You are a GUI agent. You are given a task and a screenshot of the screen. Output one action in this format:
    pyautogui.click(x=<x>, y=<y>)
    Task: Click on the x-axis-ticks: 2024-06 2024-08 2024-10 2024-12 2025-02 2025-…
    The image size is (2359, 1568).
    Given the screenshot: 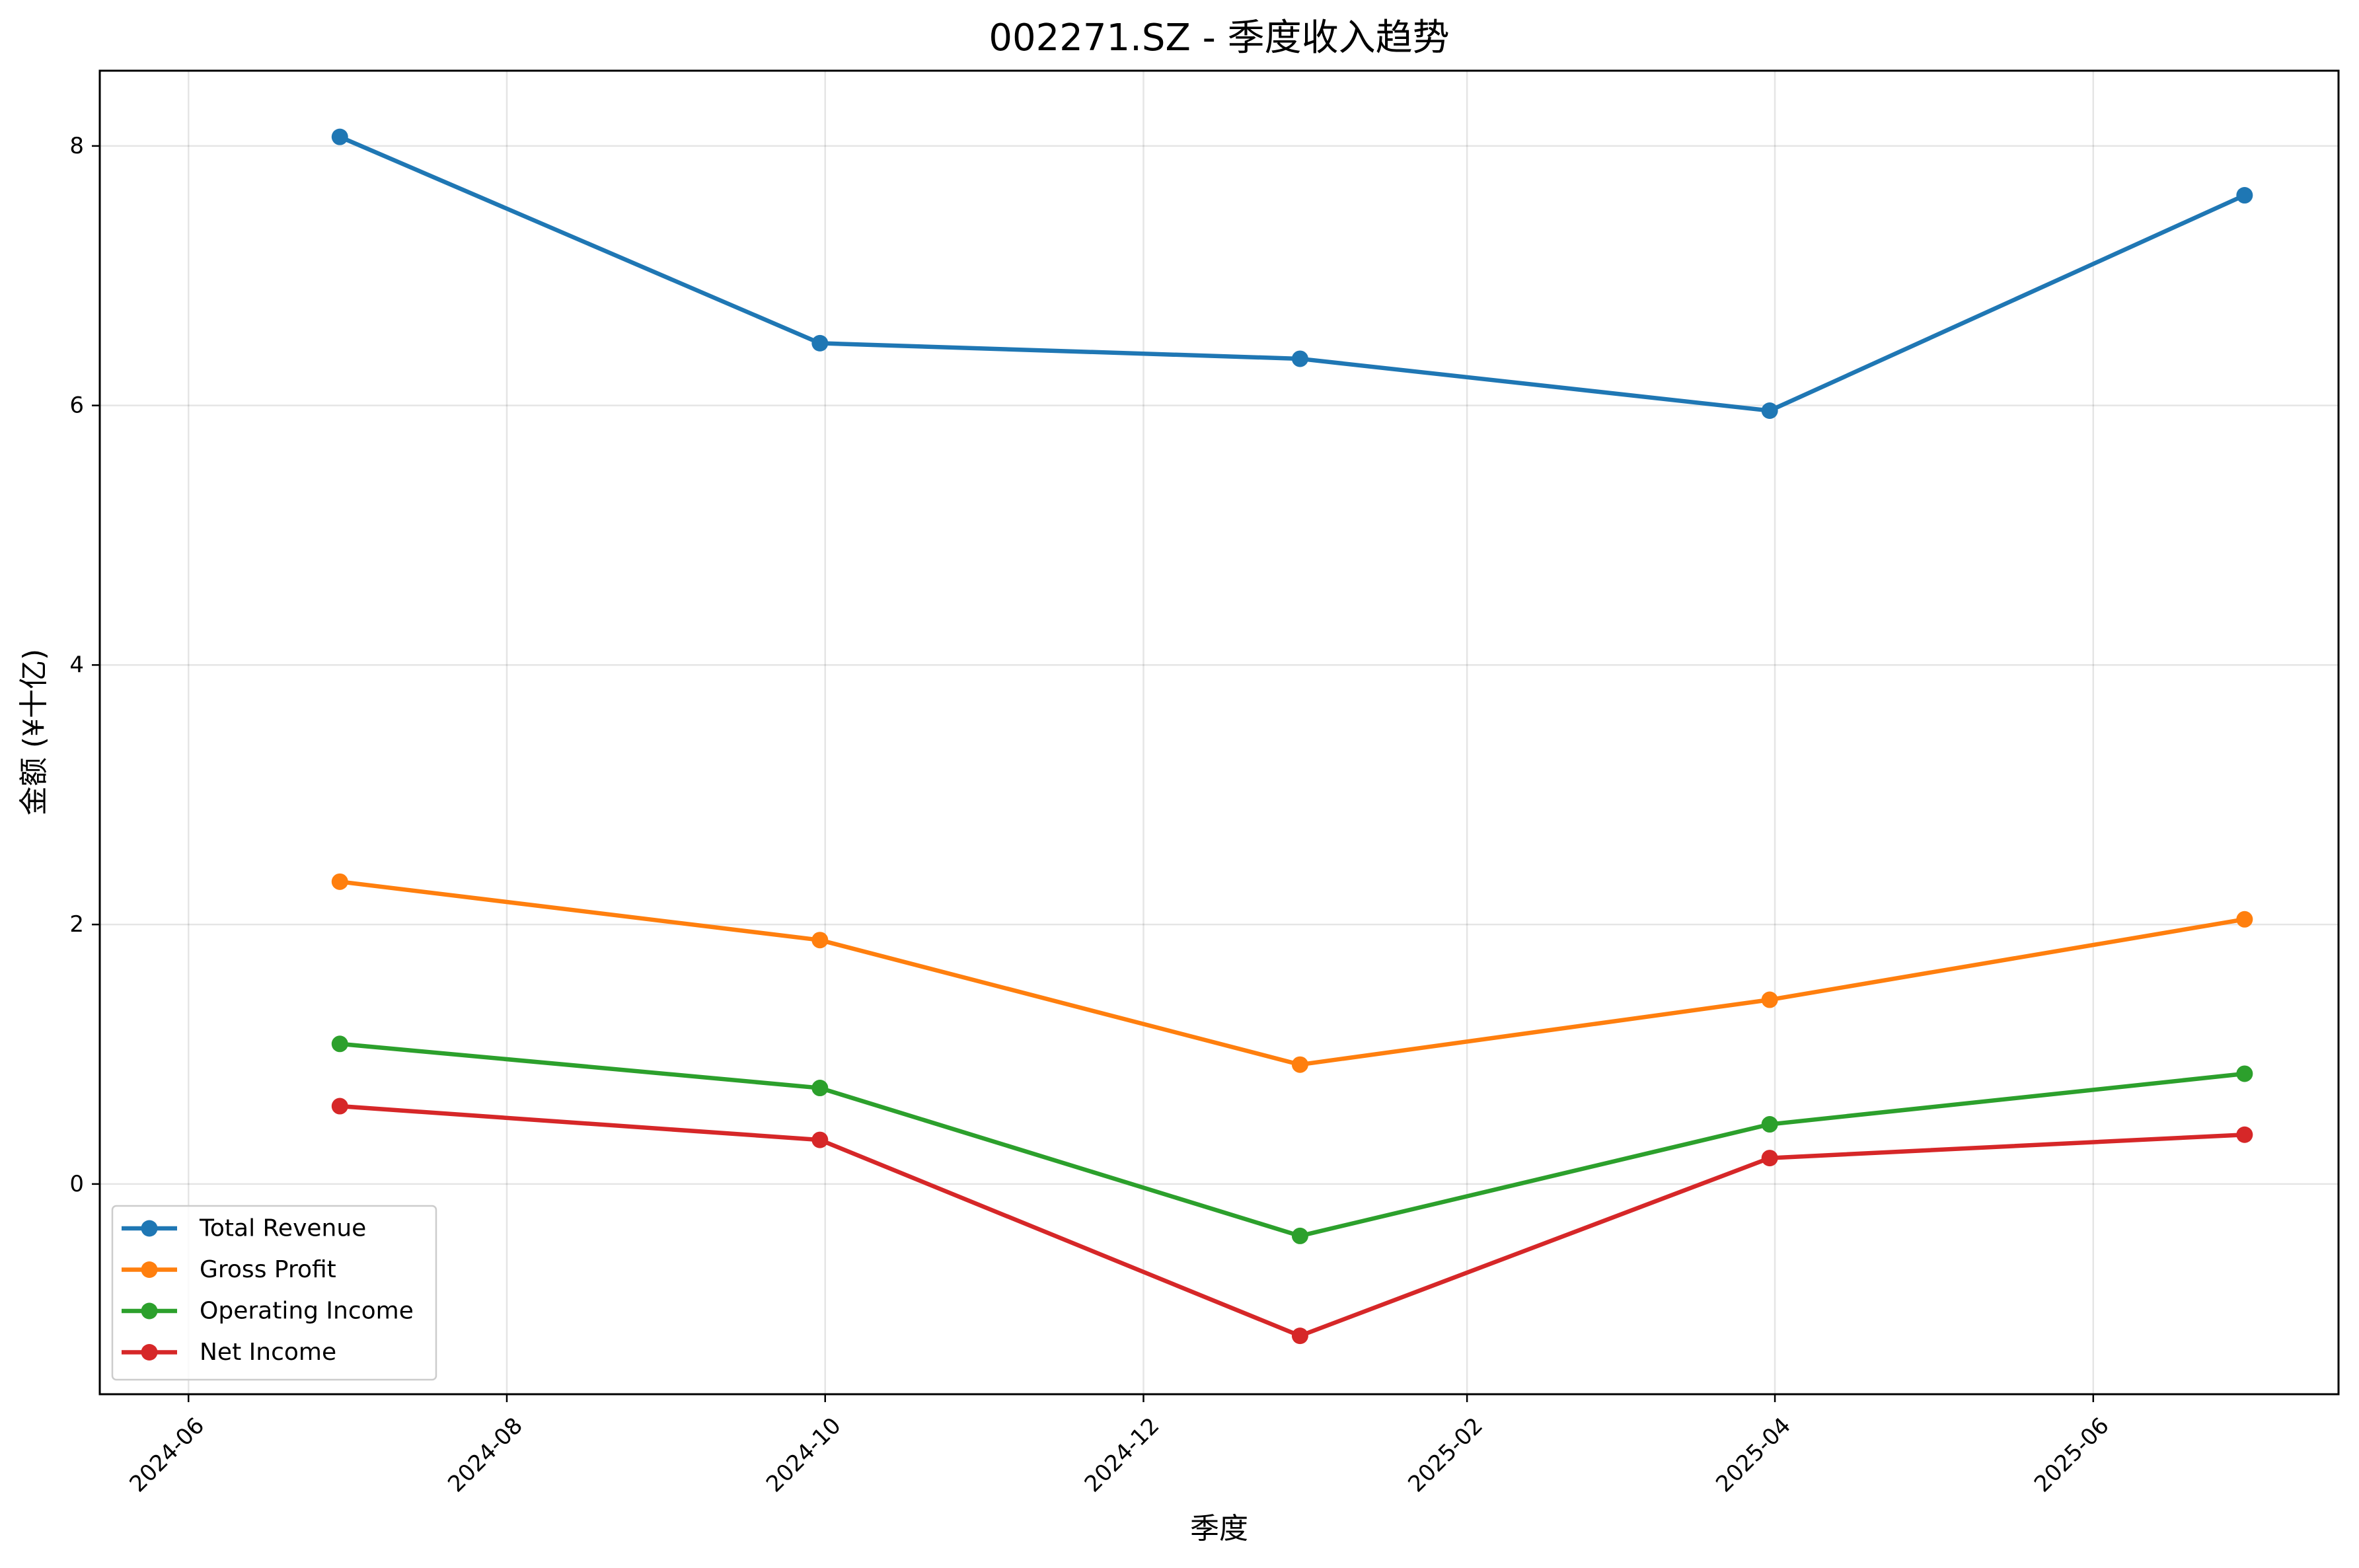 What is the action you would take?
    pyautogui.click(x=1119, y=1446)
    